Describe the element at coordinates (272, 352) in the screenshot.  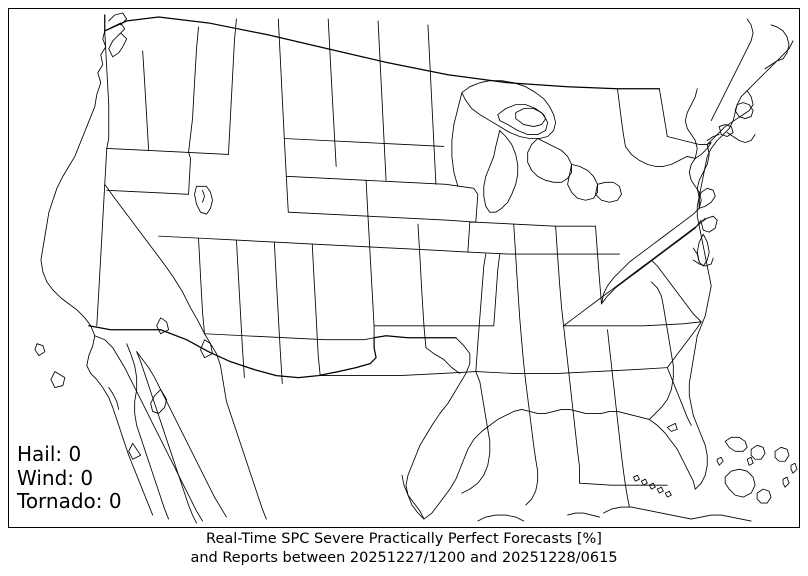
I see `us-mexico-border` at that location.